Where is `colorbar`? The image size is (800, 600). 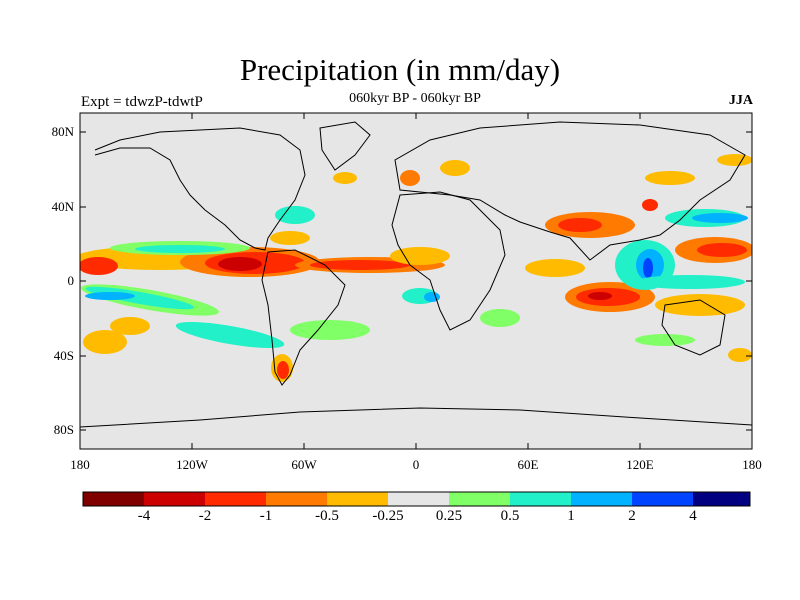 colorbar is located at coordinates (416, 499).